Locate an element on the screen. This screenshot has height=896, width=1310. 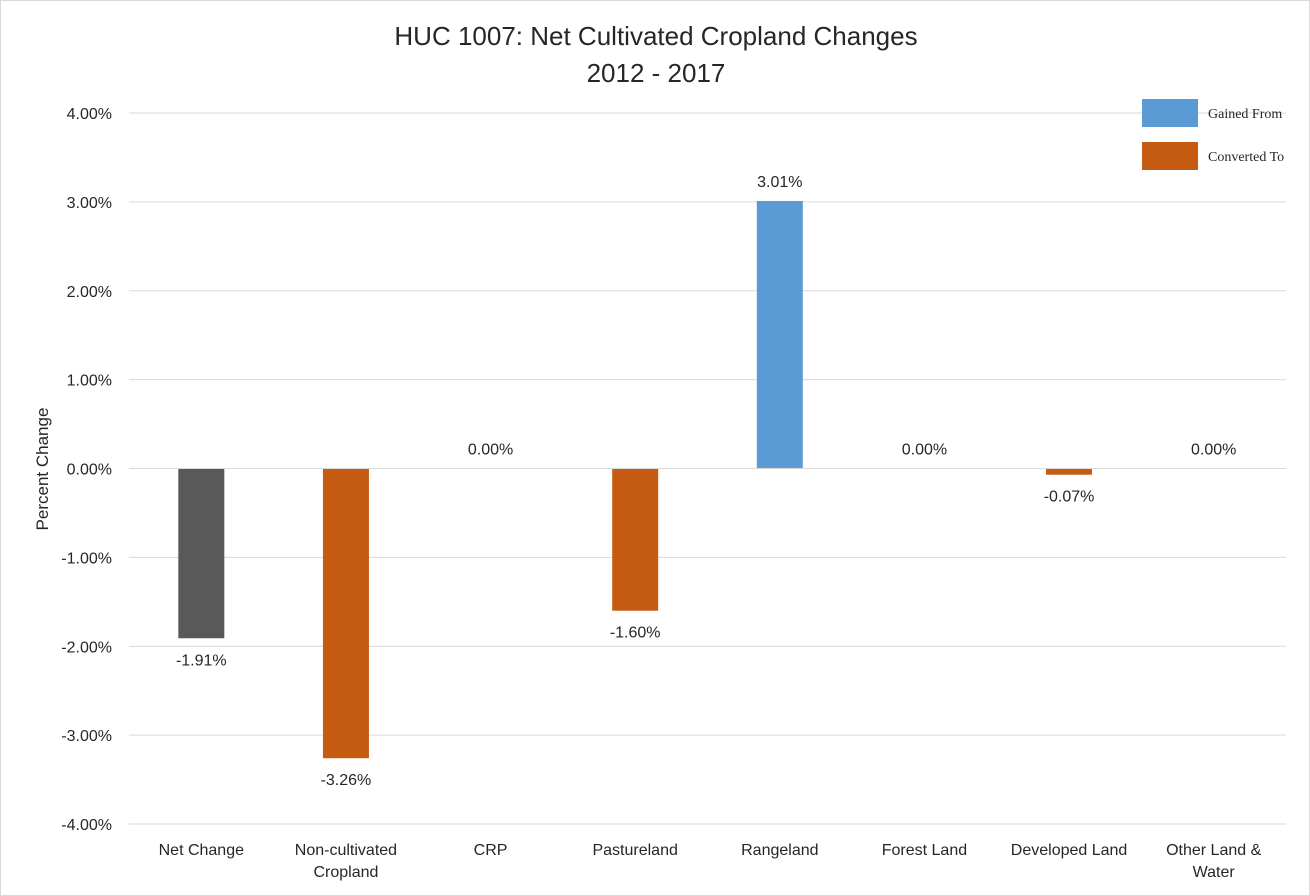
chart-subtitle: 2012 - 2017 is located at coordinates (656, 73).